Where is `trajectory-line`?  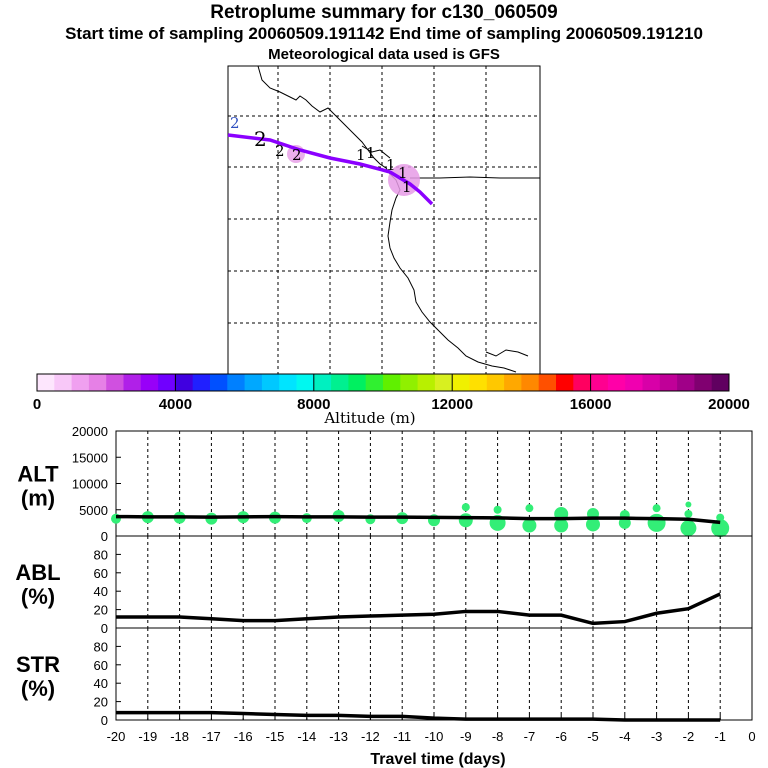 trajectory-line is located at coordinates (330, 169).